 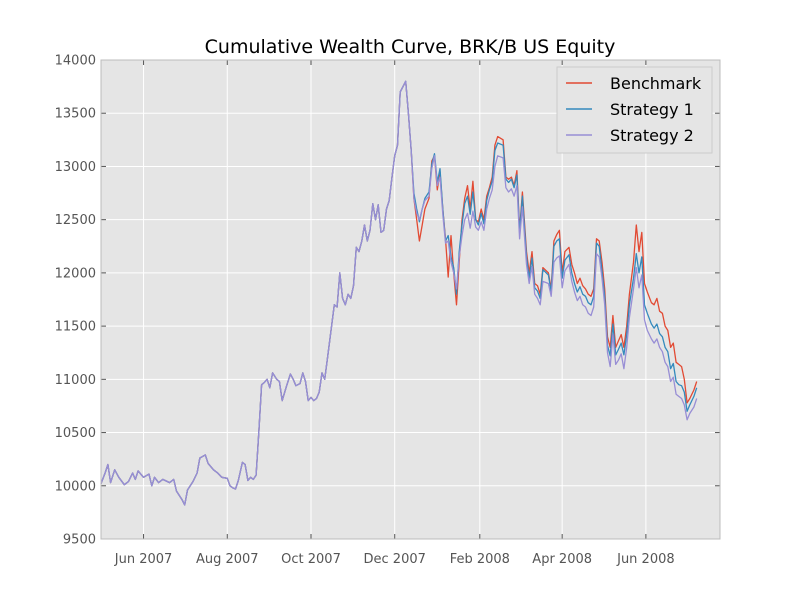 I want to click on x-tick-label: Oct 2007, so click(x=311, y=559).